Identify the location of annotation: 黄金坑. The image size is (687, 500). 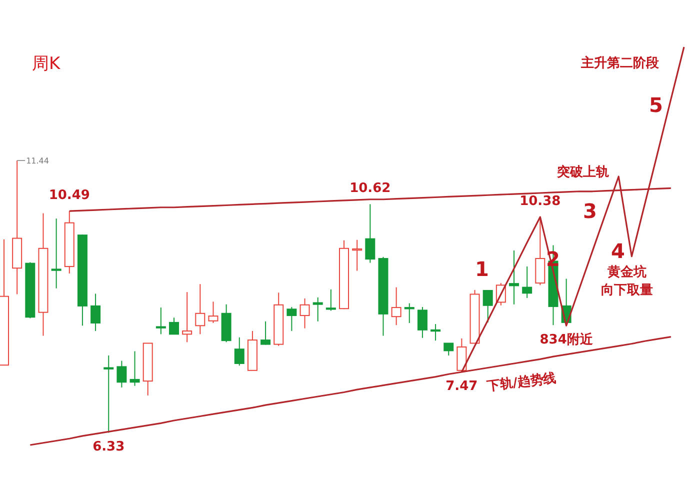
(626, 272).